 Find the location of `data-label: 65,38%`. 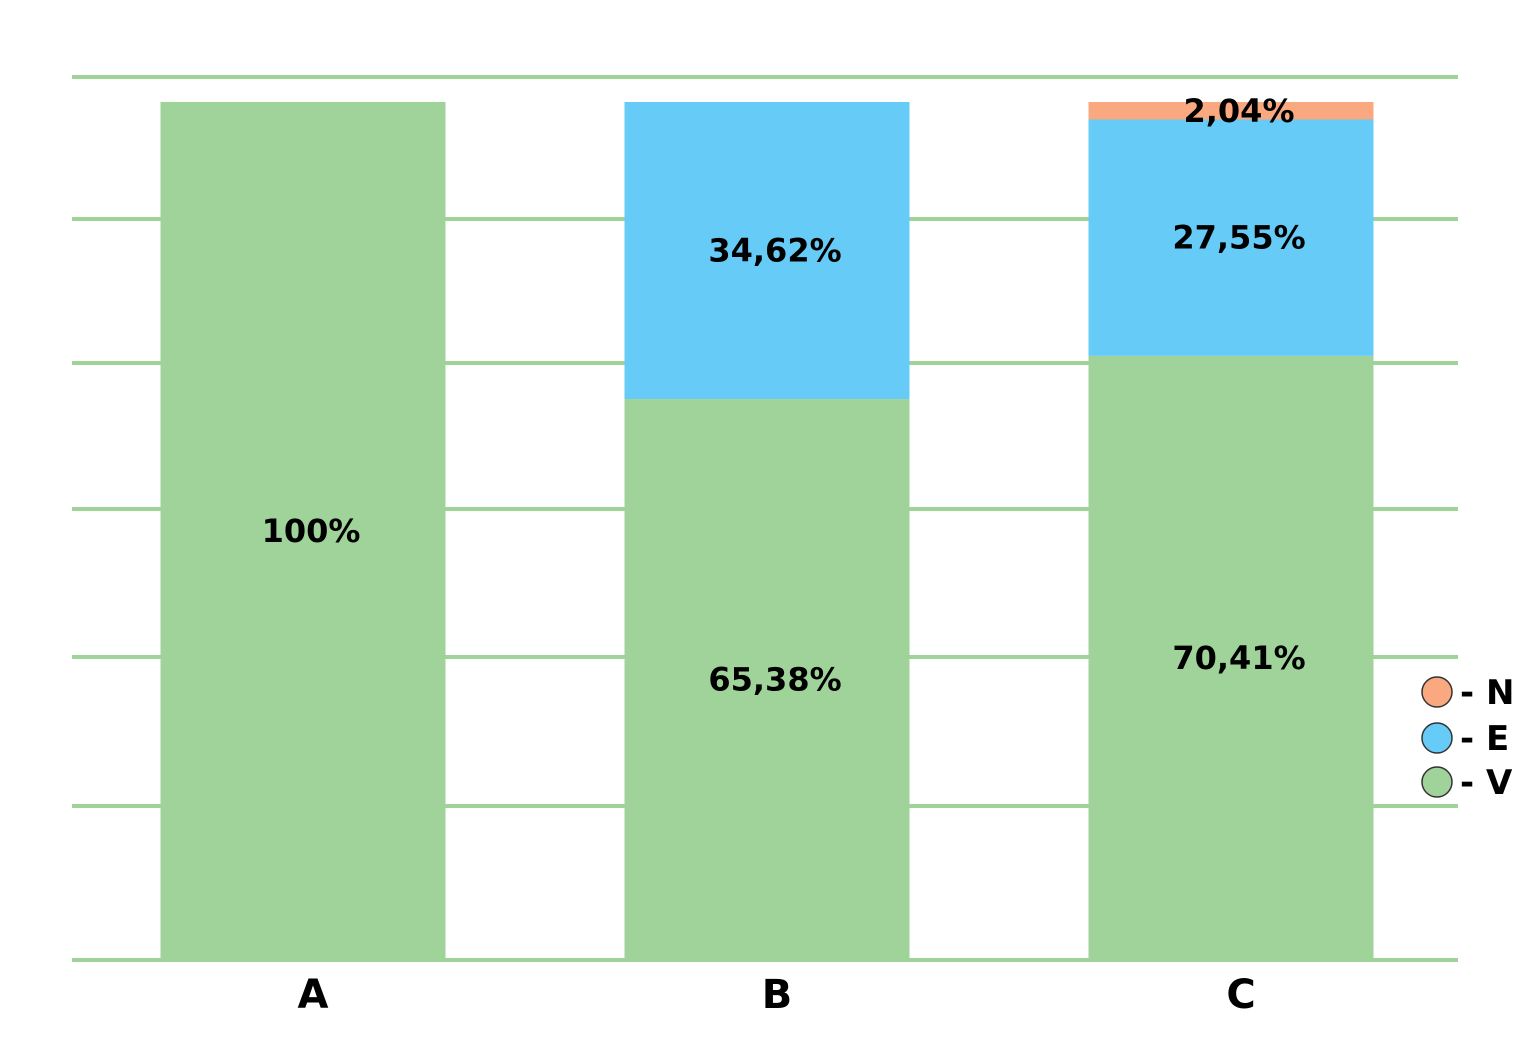

data-label: 65,38% is located at coordinates (774, 680).